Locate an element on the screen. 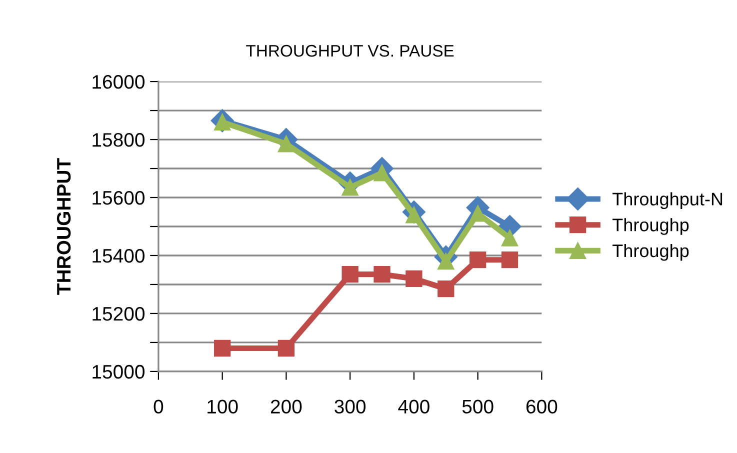  y-tick-label: 15600 is located at coordinates (118, 197).